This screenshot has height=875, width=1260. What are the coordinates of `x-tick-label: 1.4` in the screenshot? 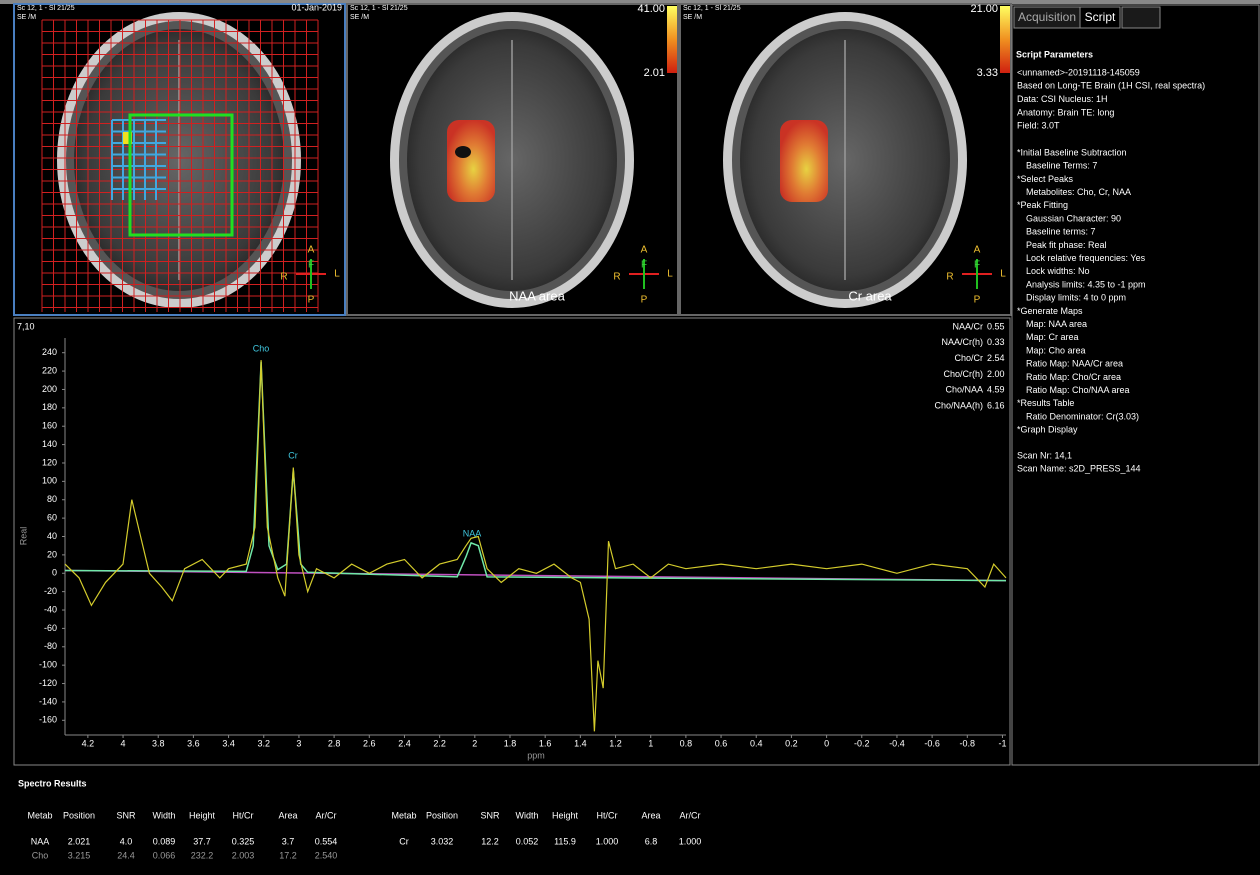 It's located at (580, 743).